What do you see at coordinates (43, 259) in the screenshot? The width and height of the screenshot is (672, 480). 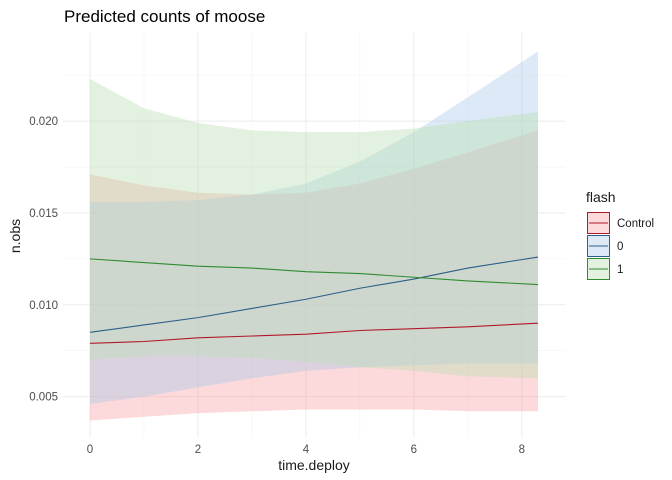 I see `y-axis-ticks: 0.005 0.010 0.015 0.020` at bounding box center [43, 259].